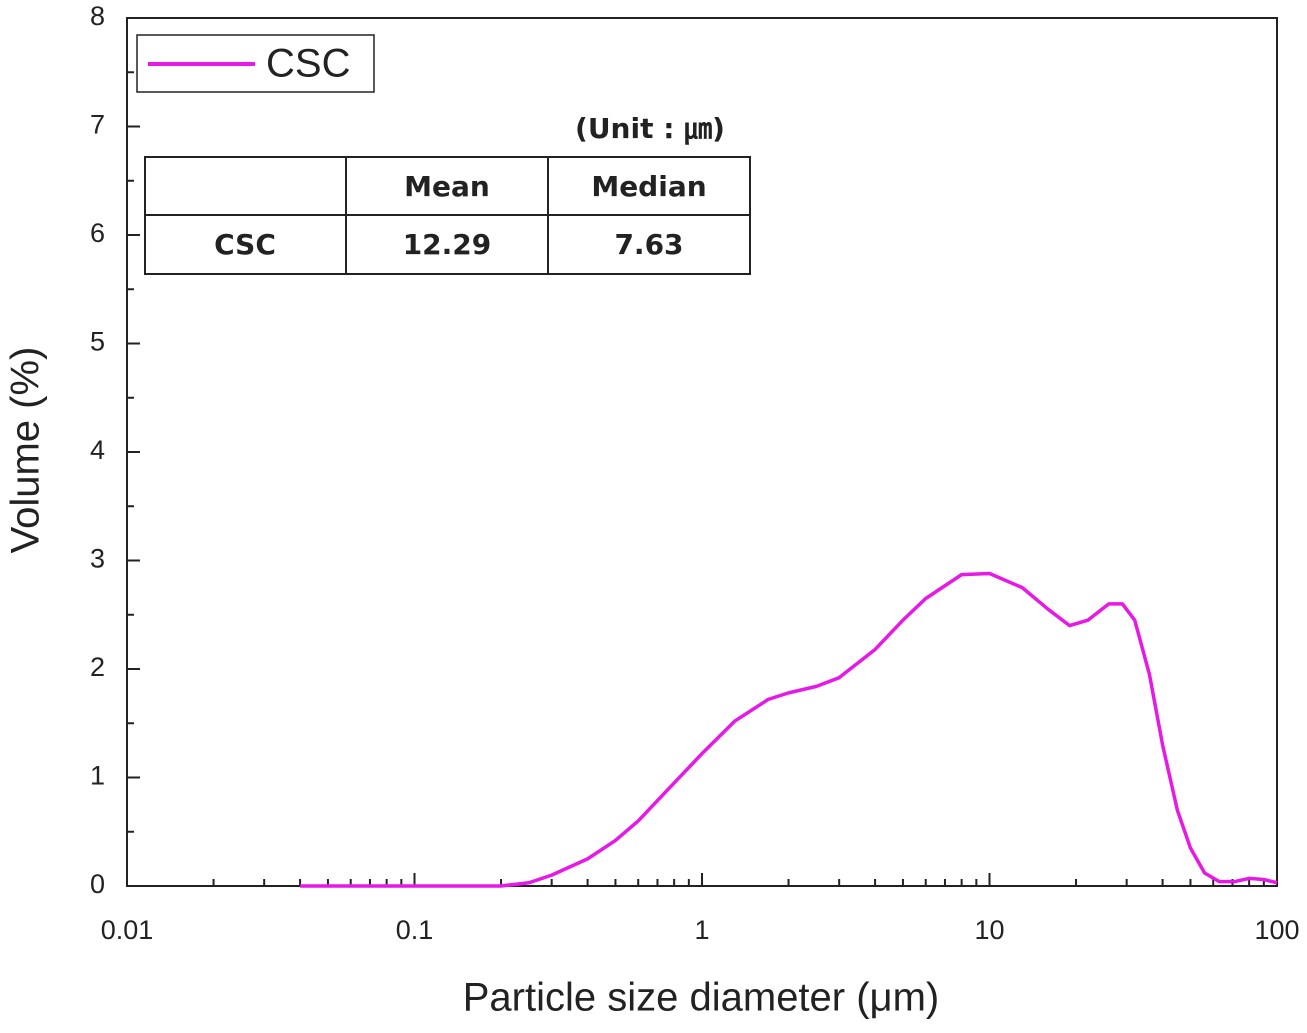  I want to click on y-tick-label: 7, so click(97, 125).